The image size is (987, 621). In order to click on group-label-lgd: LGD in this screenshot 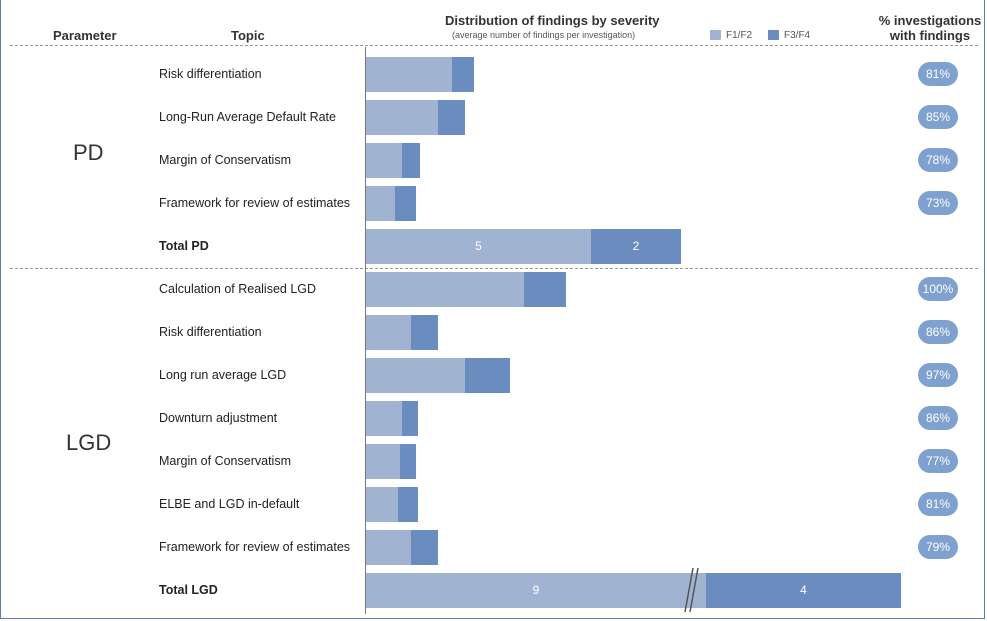, I will do `click(89, 442)`.